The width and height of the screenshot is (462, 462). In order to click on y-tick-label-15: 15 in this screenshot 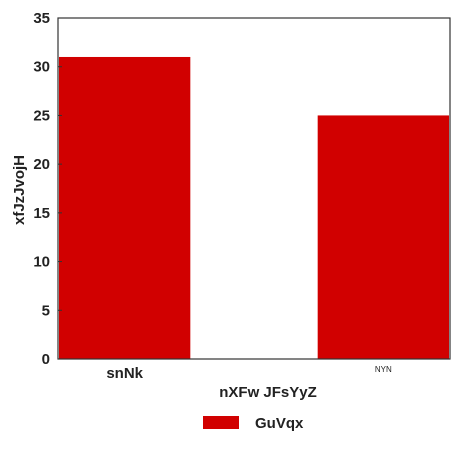, I will do `click(41, 213)`.